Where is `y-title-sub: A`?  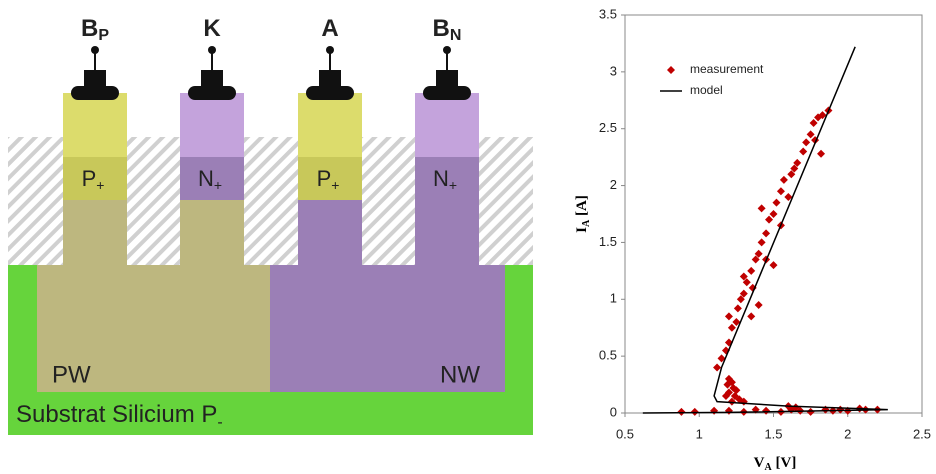 y-title-sub: A is located at coordinates (586, 223).